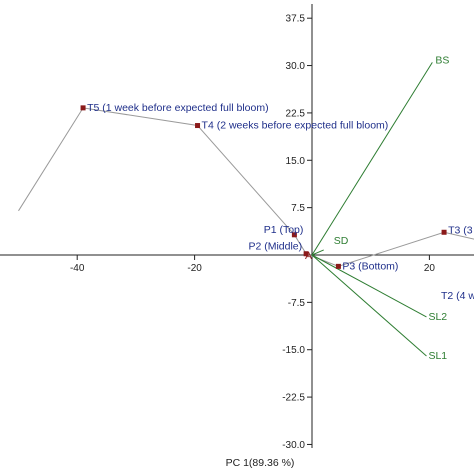 This screenshot has height=474, width=474. What do you see at coordinates (430, 268) in the screenshot?
I see `x-tick-label: 20` at bounding box center [430, 268].